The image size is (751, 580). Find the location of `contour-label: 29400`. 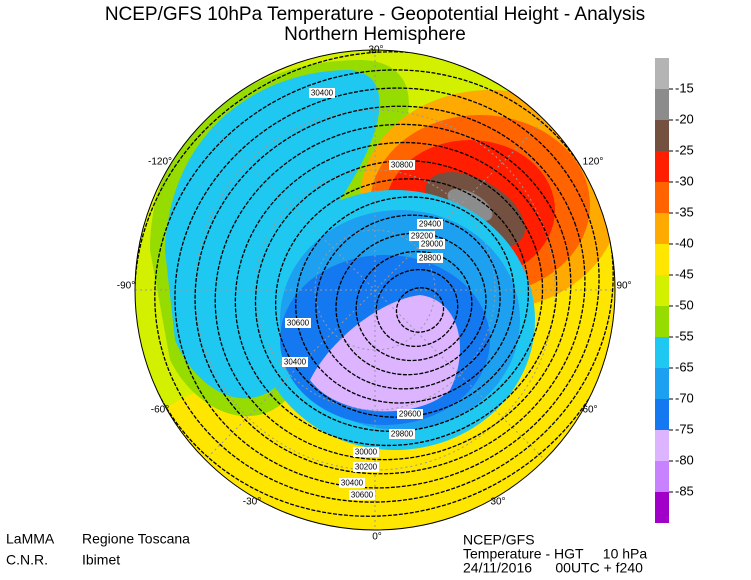

contour-label: 29400 is located at coordinates (430, 224).